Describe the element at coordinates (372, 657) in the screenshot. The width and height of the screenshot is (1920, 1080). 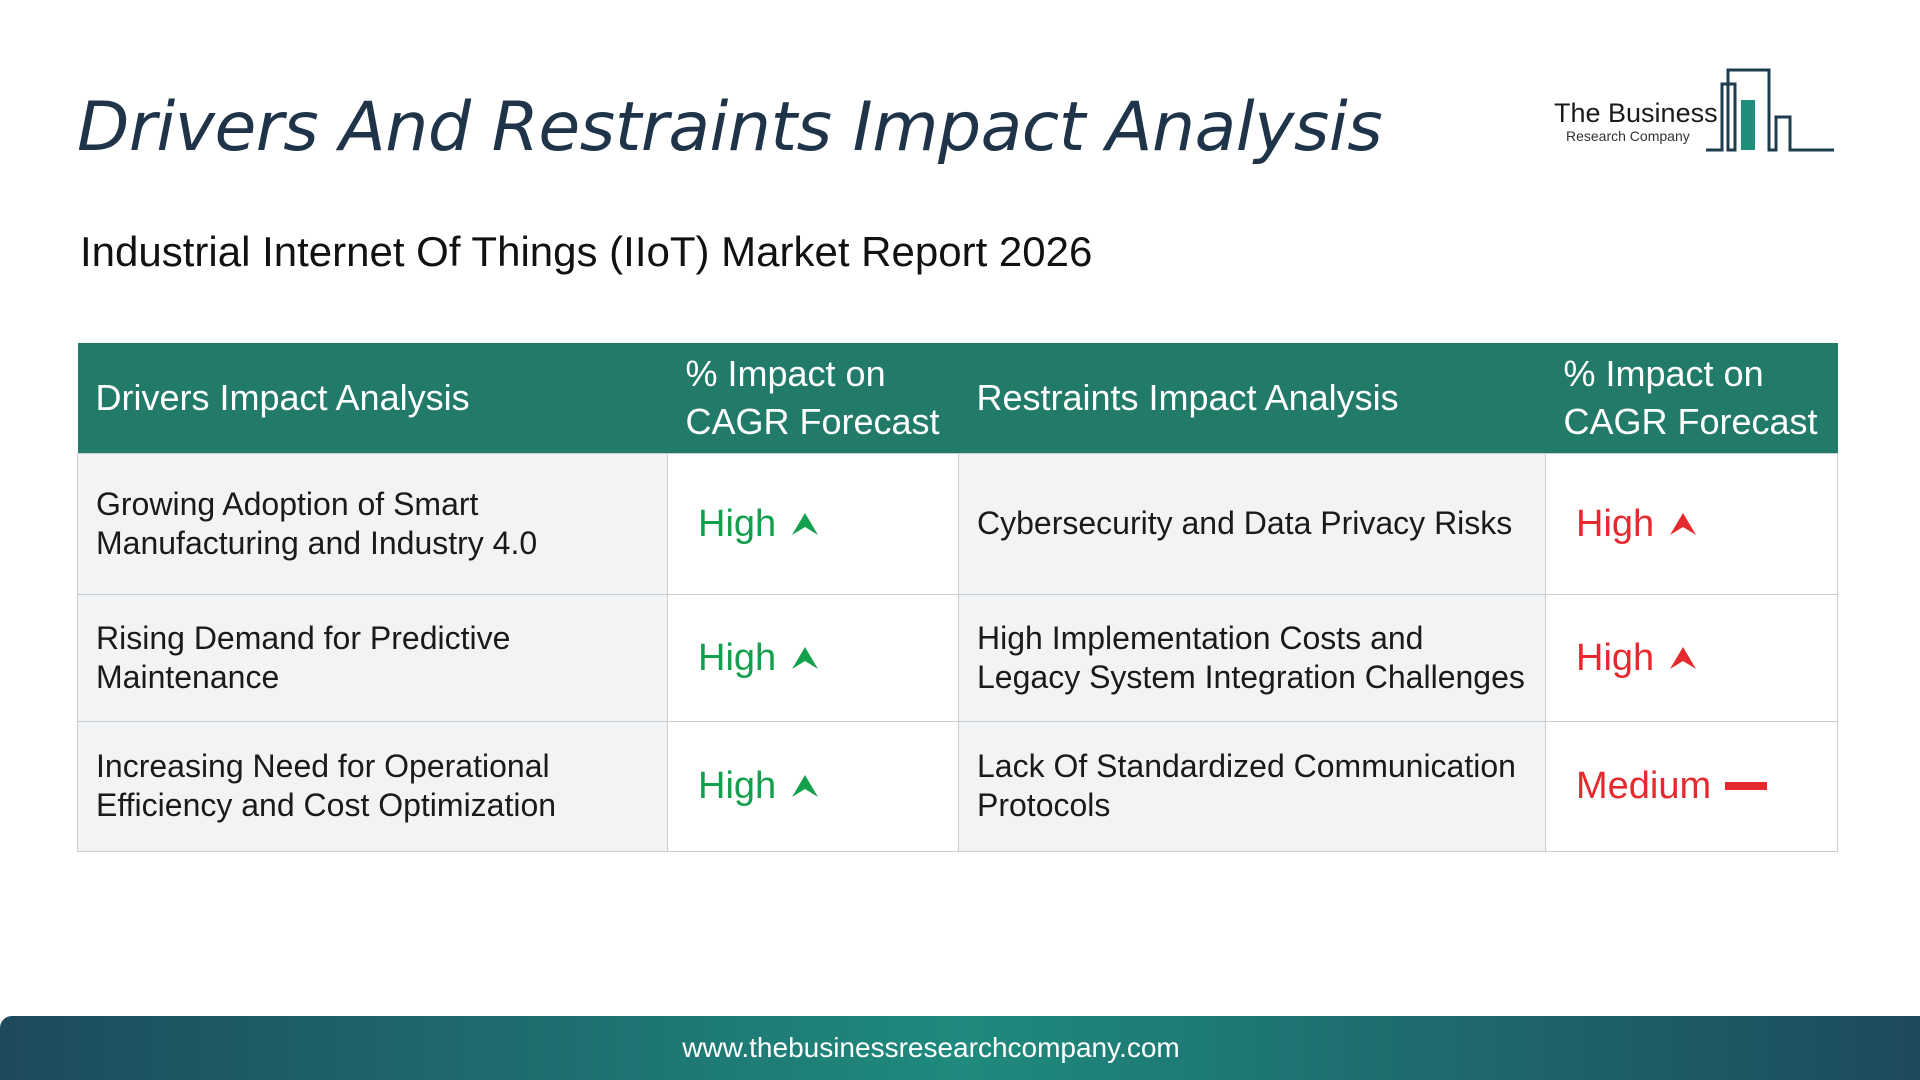
I see `driver-cell: Rising Demand for Predictive Maintenance` at that location.